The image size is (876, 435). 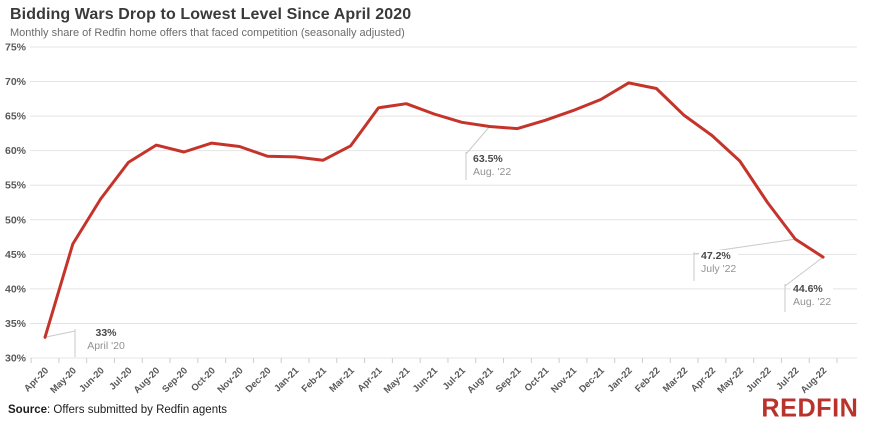 I want to click on x-tick-label: Jun-22, so click(x=758, y=379).